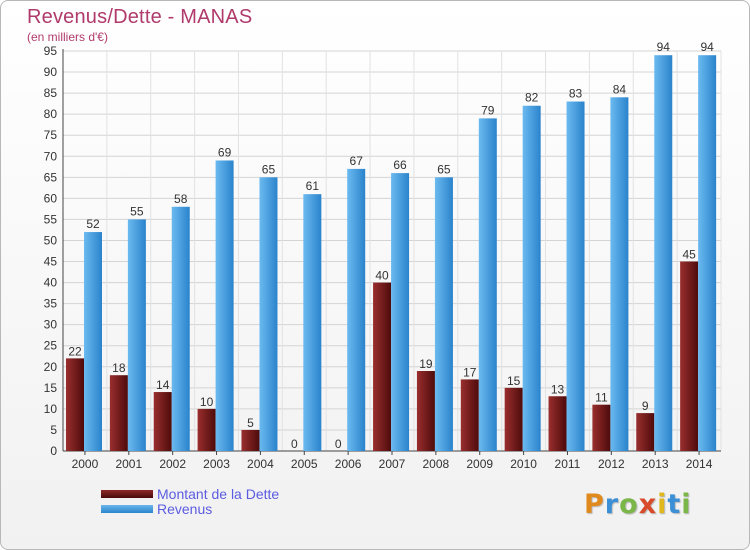 This screenshot has width=750, height=550. I want to click on y-tick-label: 60, so click(51, 198).